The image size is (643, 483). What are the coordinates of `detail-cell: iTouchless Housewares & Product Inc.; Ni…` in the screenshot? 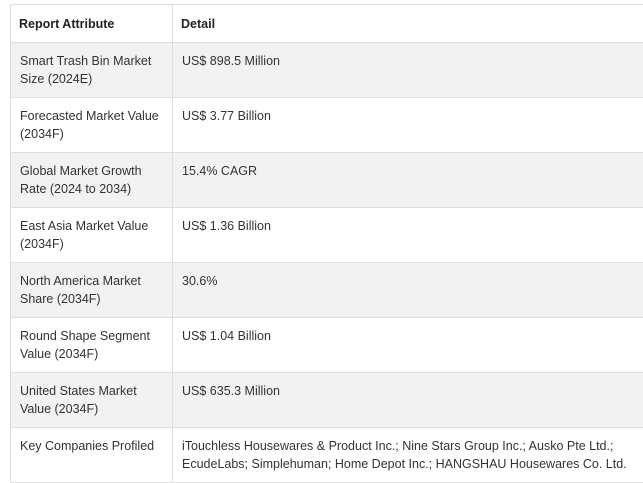 It's located at (408, 455).